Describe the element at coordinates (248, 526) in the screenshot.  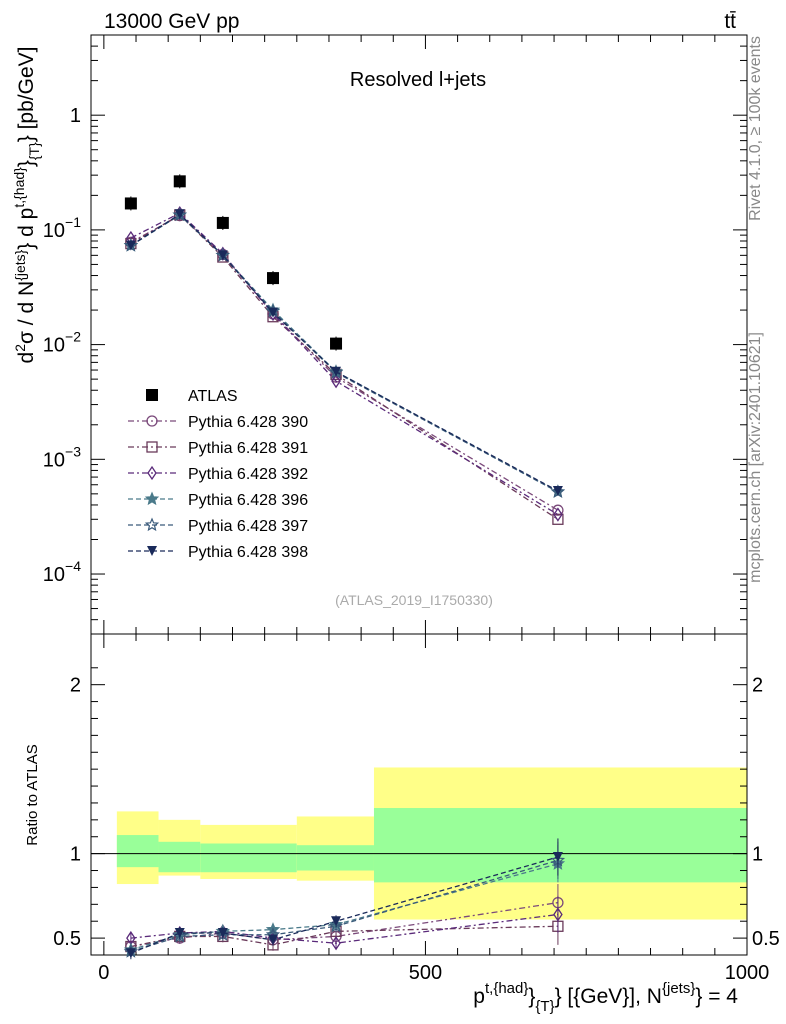
I see `legend-label: Pythia 6.428 397` at that location.